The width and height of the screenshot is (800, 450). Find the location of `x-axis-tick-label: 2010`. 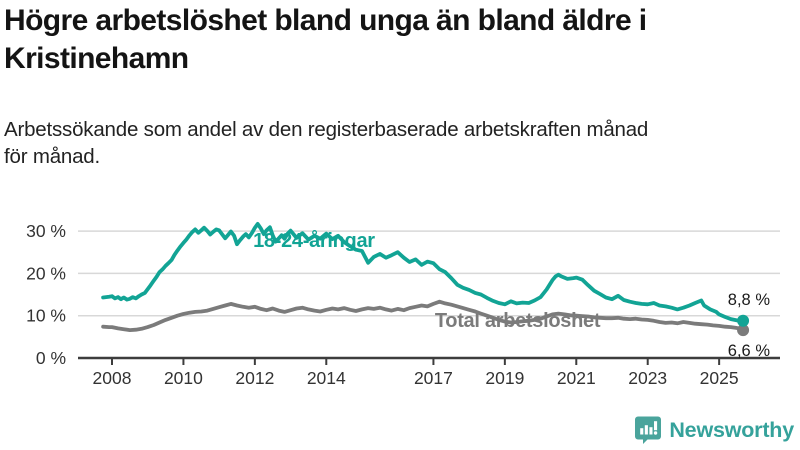

x-axis-tick-label: 2010 is located at coordinates (183, 378).